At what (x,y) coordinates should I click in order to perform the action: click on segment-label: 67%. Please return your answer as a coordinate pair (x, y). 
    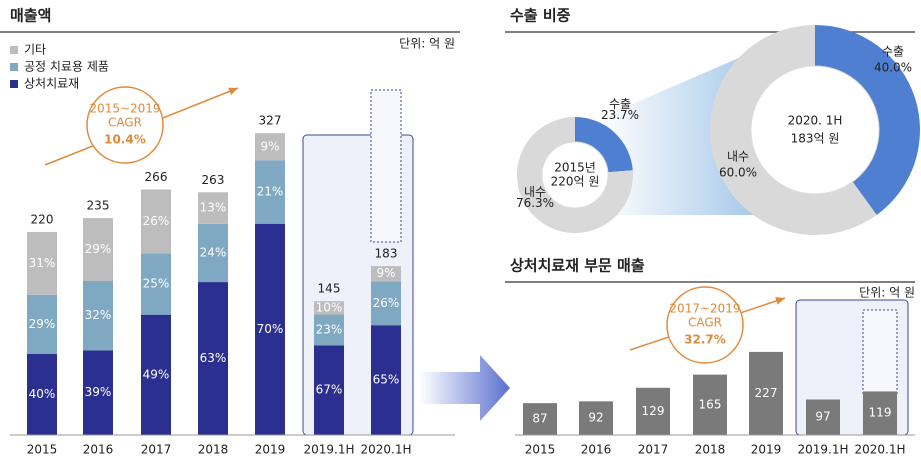
    Looking at the image, I should click on (329, 390).